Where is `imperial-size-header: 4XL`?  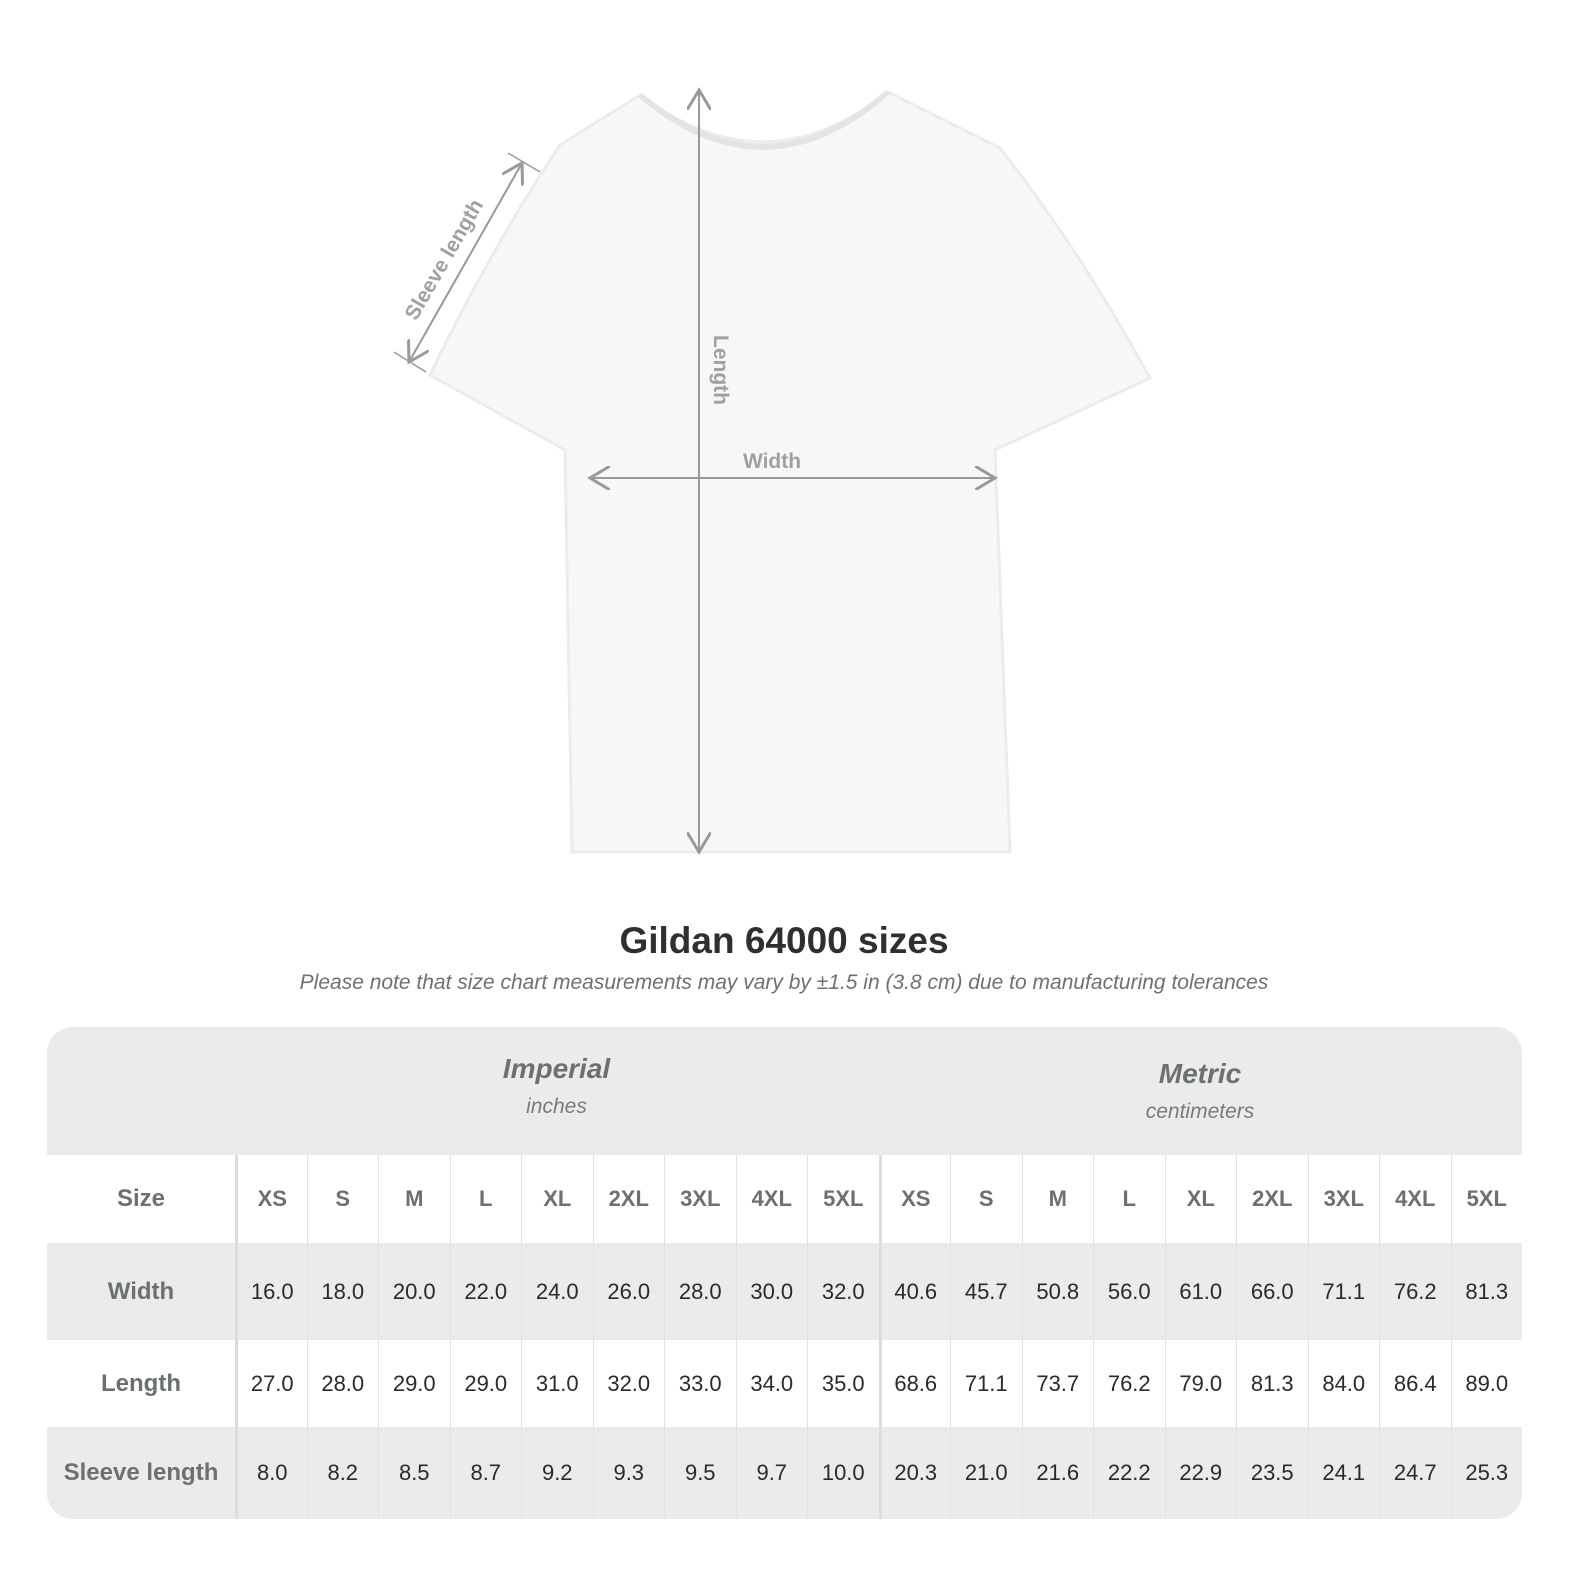
imperial-size-header: 4XL is located at coordinates (771, 1199).